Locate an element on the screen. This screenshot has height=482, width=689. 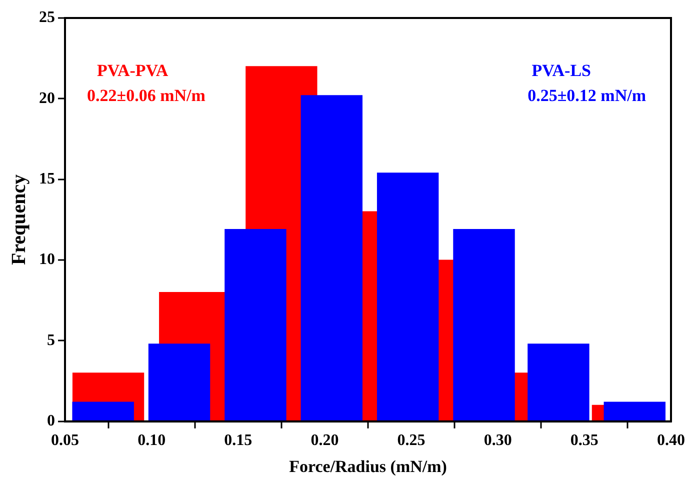
x-axis-title: Force/Radius (mN/m) is located at coordinates (368, 466).